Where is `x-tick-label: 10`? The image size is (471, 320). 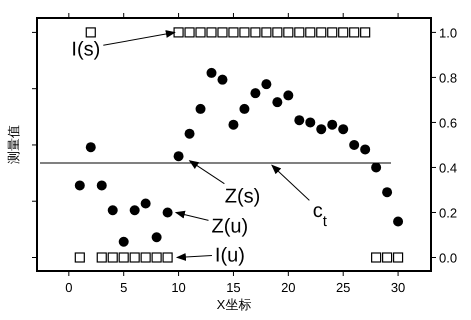
x-tick-label: 10 is located at coordinates (178, 287).